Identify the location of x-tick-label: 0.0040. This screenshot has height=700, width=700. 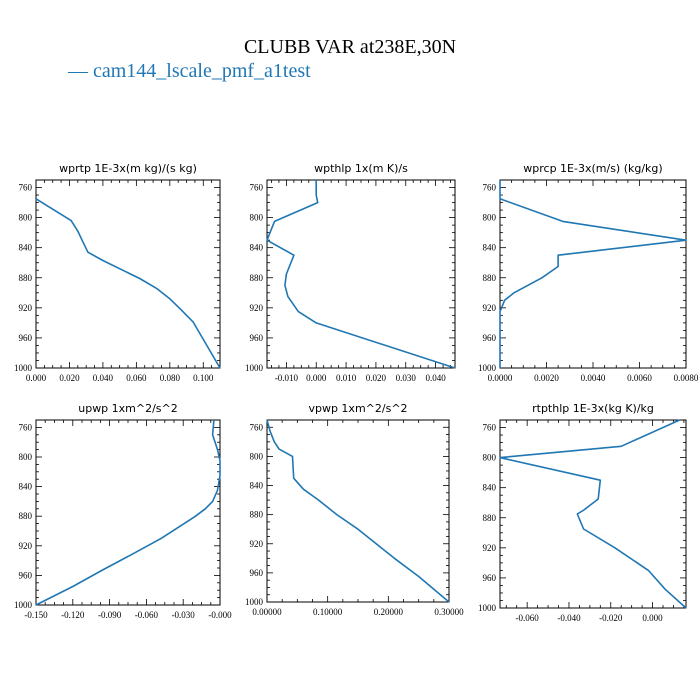
(593, 378).